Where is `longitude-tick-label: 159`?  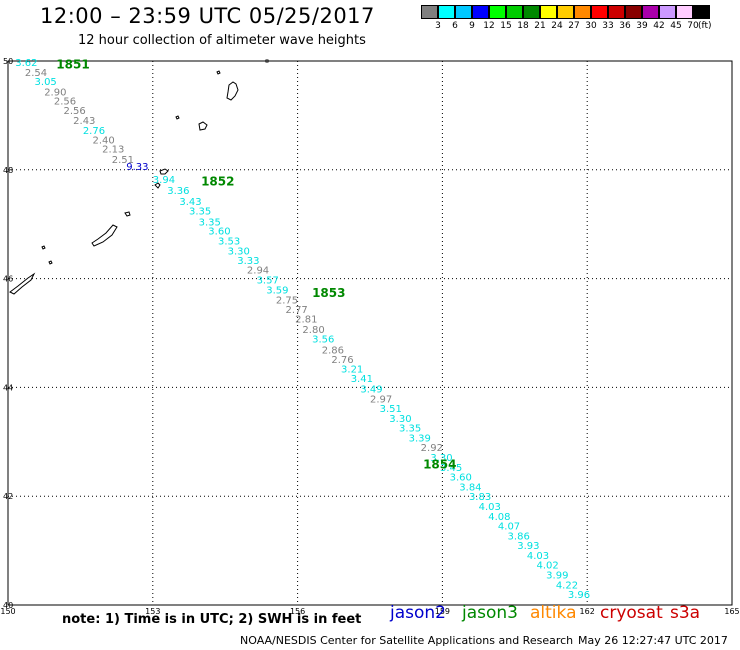
longitude-tick-label: 159 is located at coordinates (442, 611).